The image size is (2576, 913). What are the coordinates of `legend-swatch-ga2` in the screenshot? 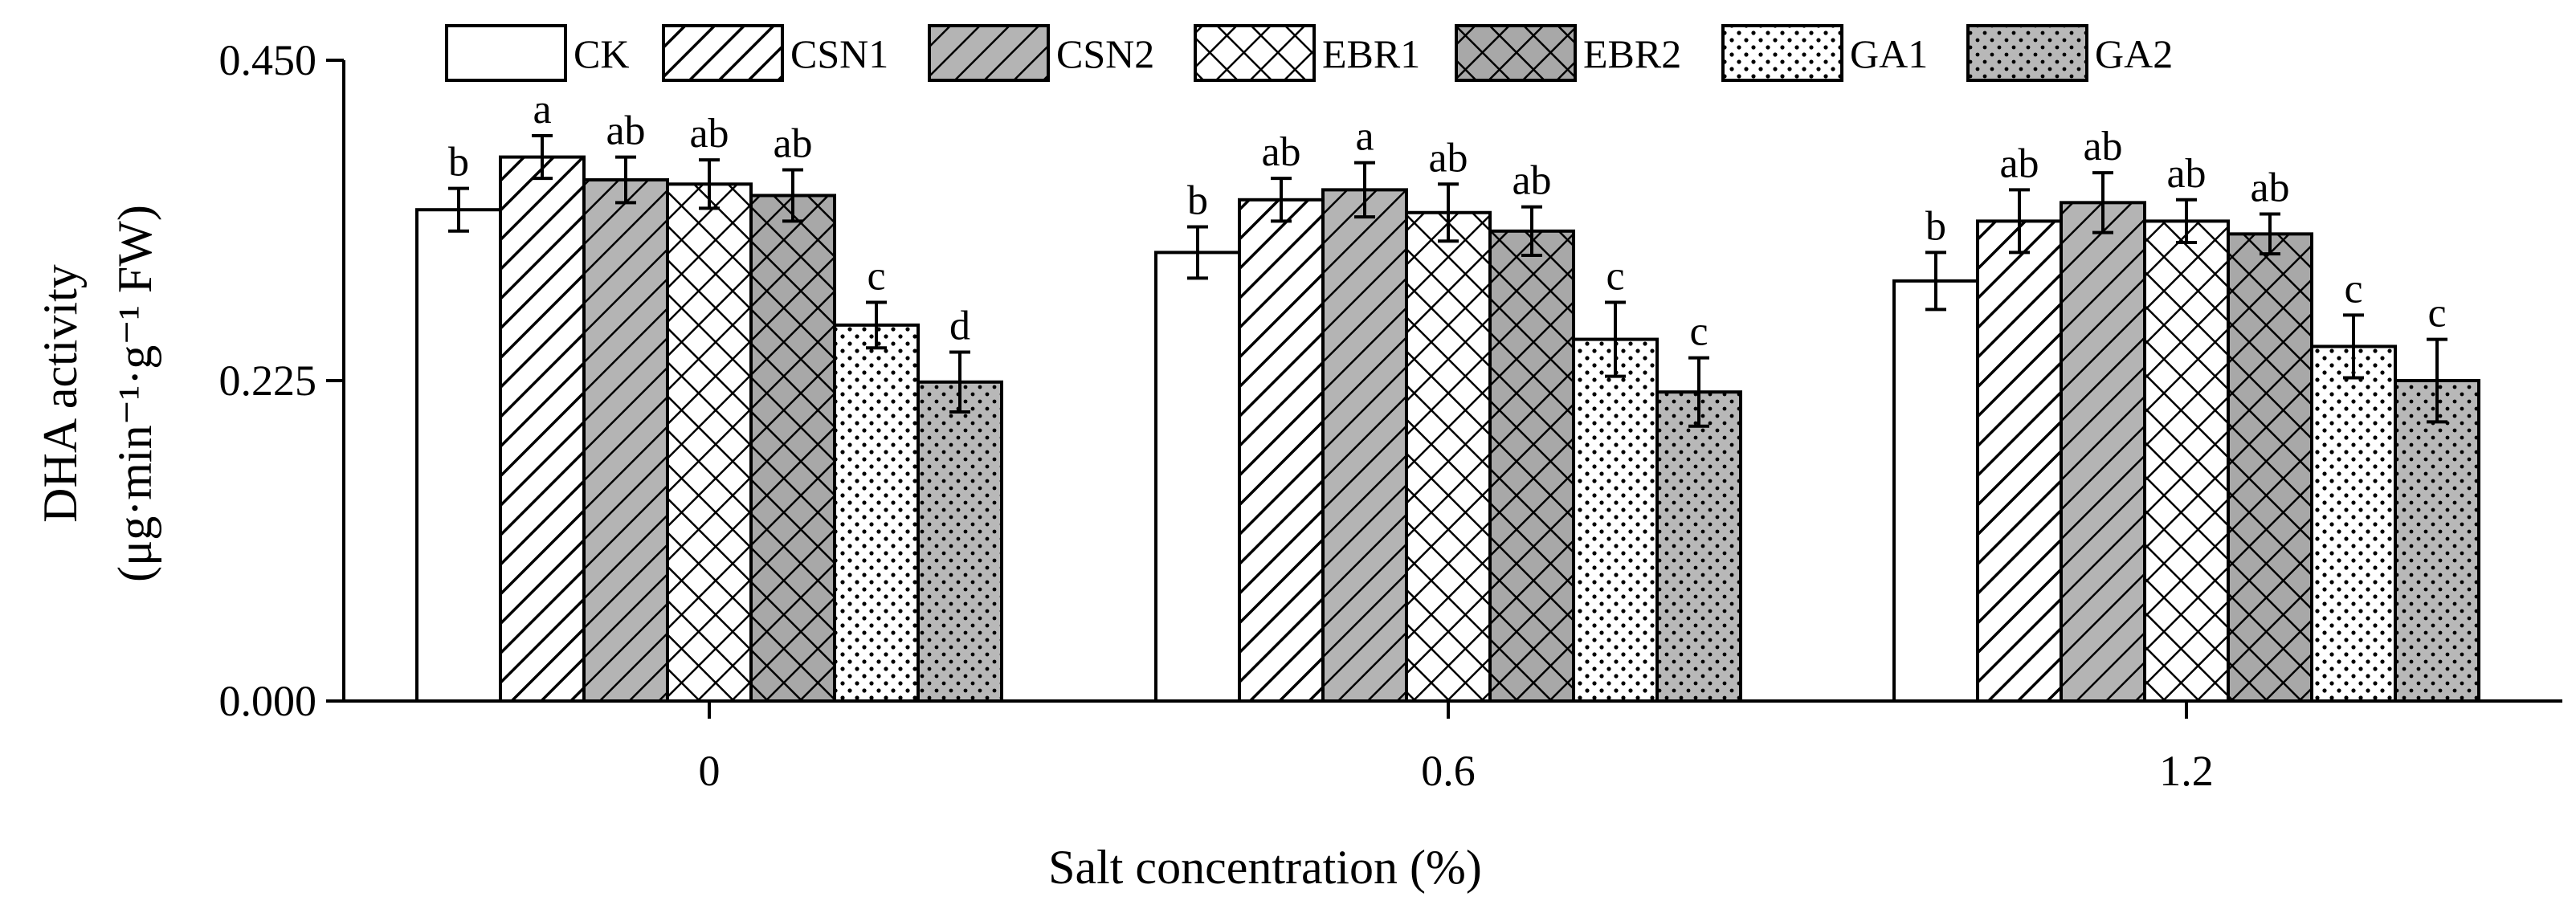 It's located at (2027, 53).